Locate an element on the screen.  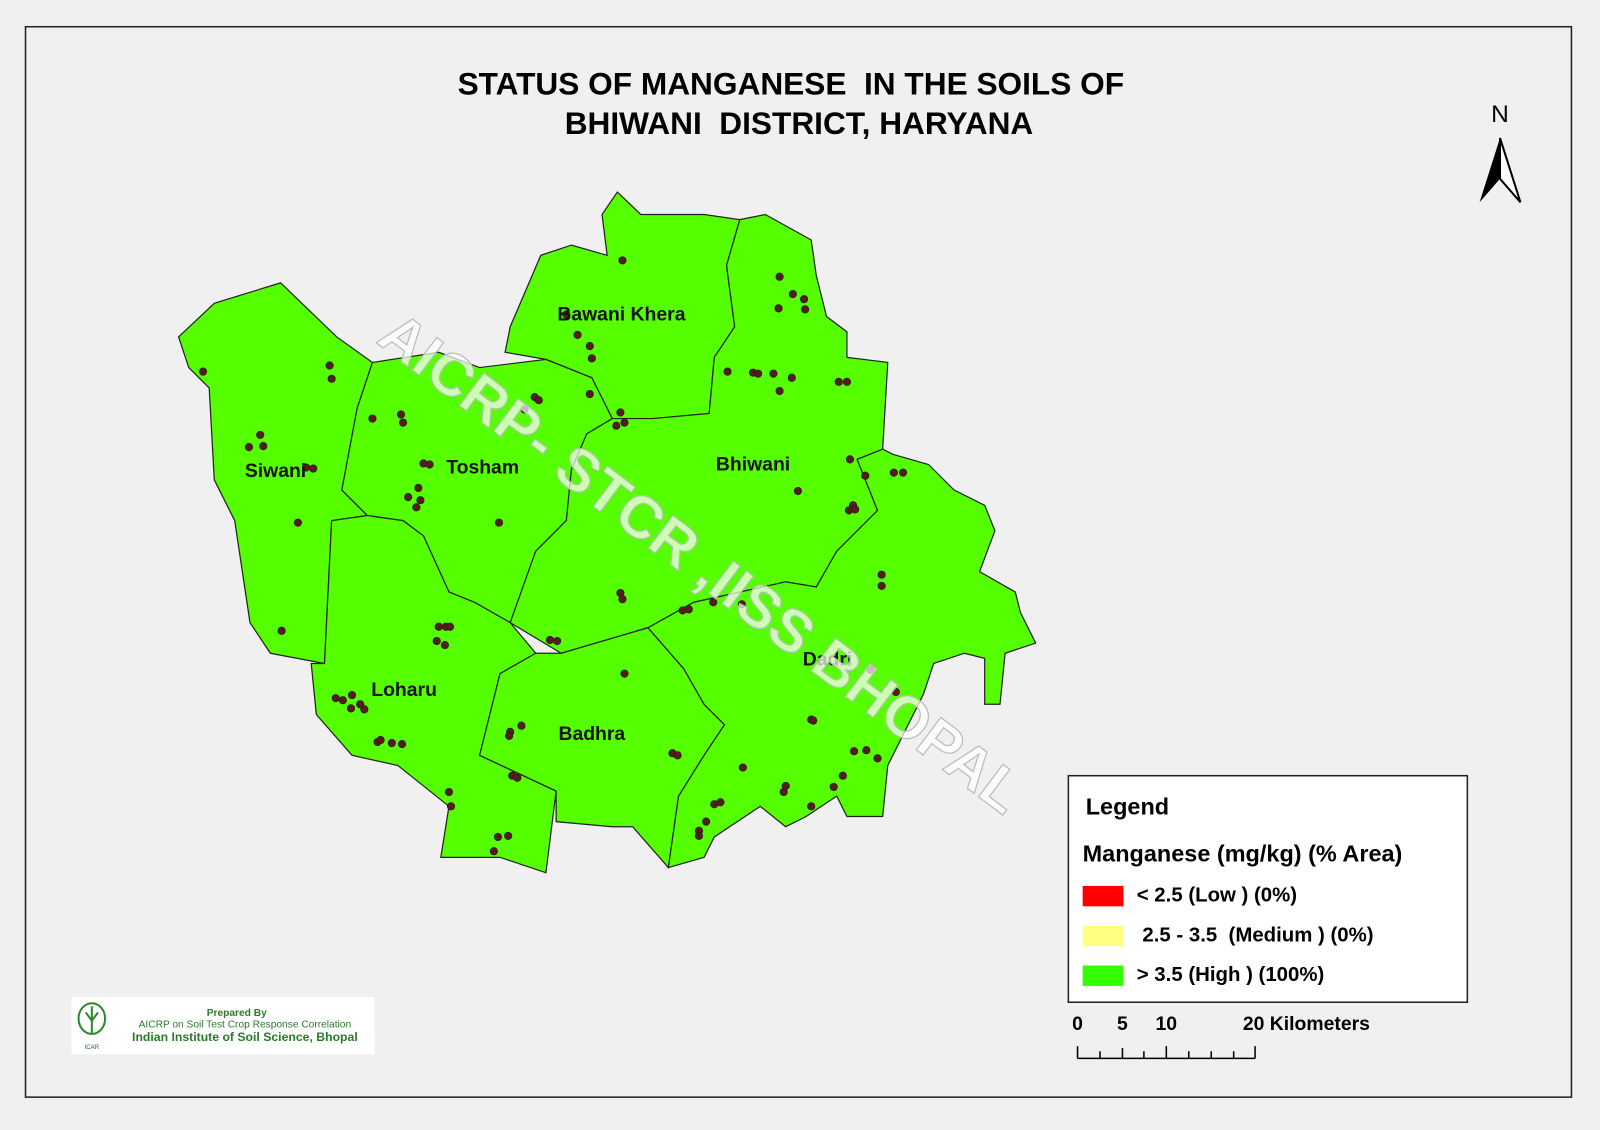
legend-label: 2.5 - 3.5 (Medium ) (0%) is located at coordinates (1255, 935).